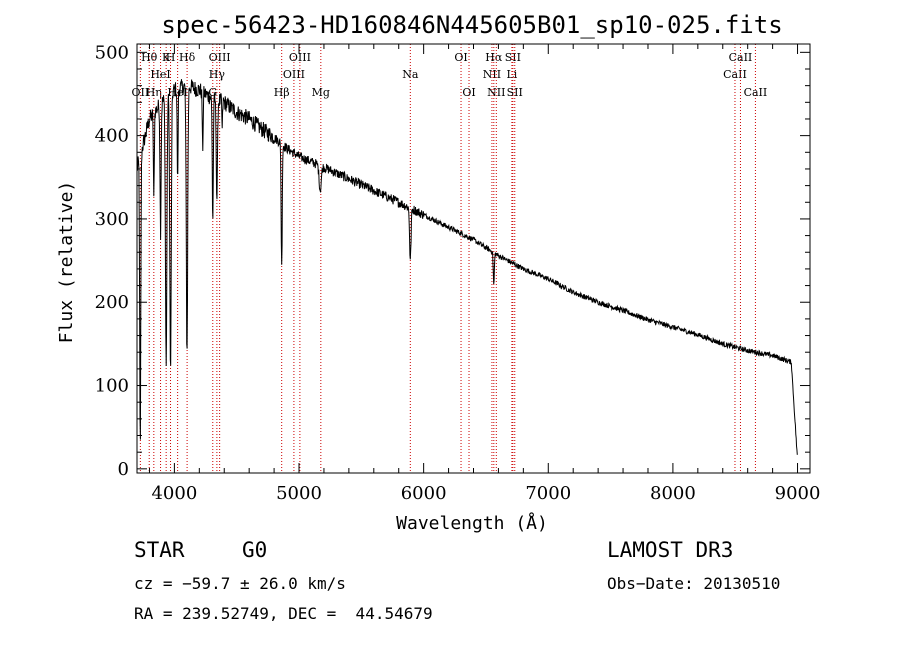  What do you see at coordinates (255, 550) in the screenshot?
I see `object-subclass: G0` at bounding box center [255, 550].